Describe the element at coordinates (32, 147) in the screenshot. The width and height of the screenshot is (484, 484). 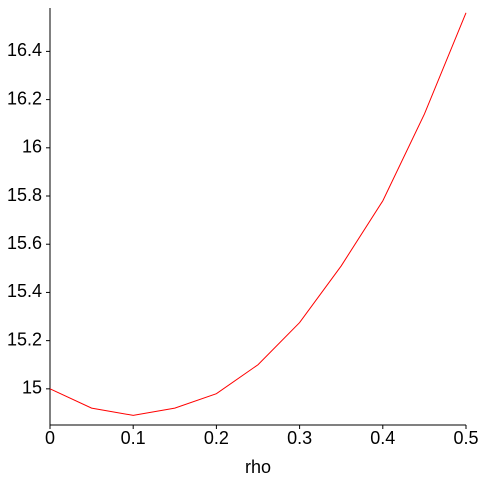
I see `y-tick-label: 16` at that location.